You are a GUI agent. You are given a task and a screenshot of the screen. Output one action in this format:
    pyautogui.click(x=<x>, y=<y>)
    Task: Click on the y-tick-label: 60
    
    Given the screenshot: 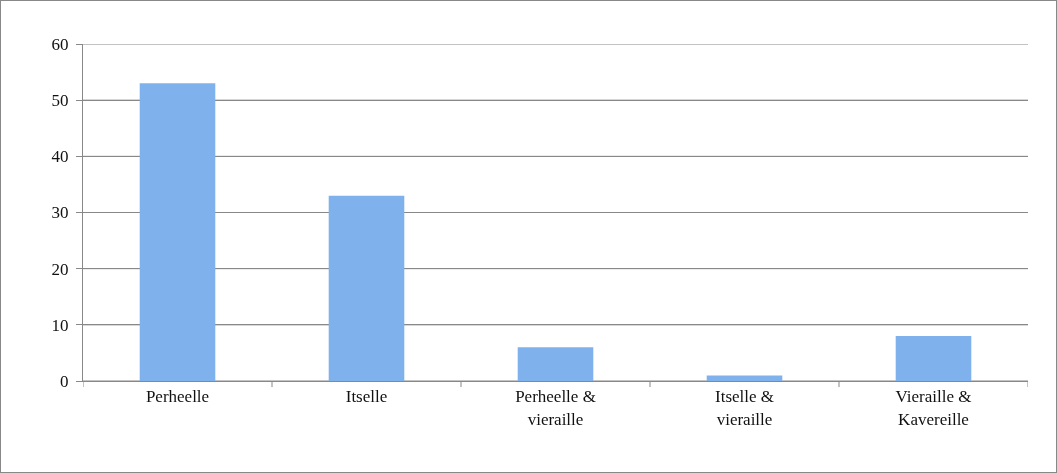 What is the action you would take?
    pyautogui.click(x=60, y=44)
    